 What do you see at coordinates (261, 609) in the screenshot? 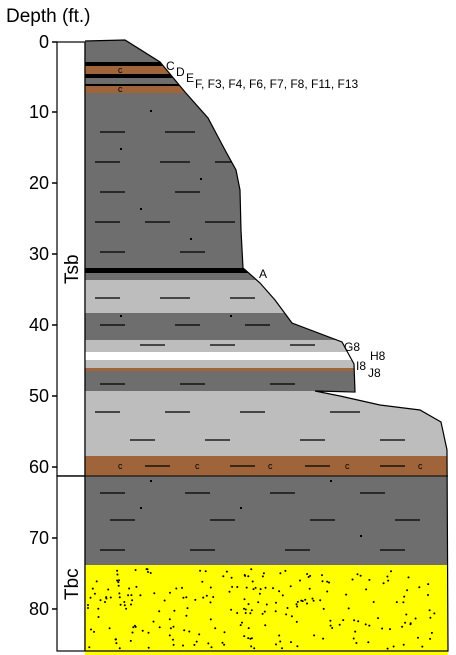
I see `sand-stipple` at bounding box center [261, 609].